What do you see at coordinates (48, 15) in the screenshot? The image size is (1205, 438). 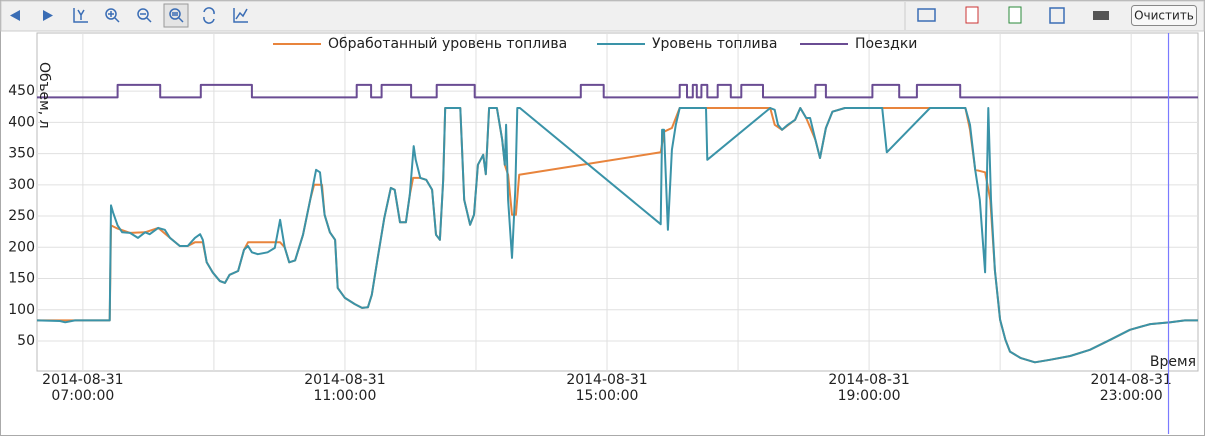 I see `forward-button` at bounding box center [48, 15].